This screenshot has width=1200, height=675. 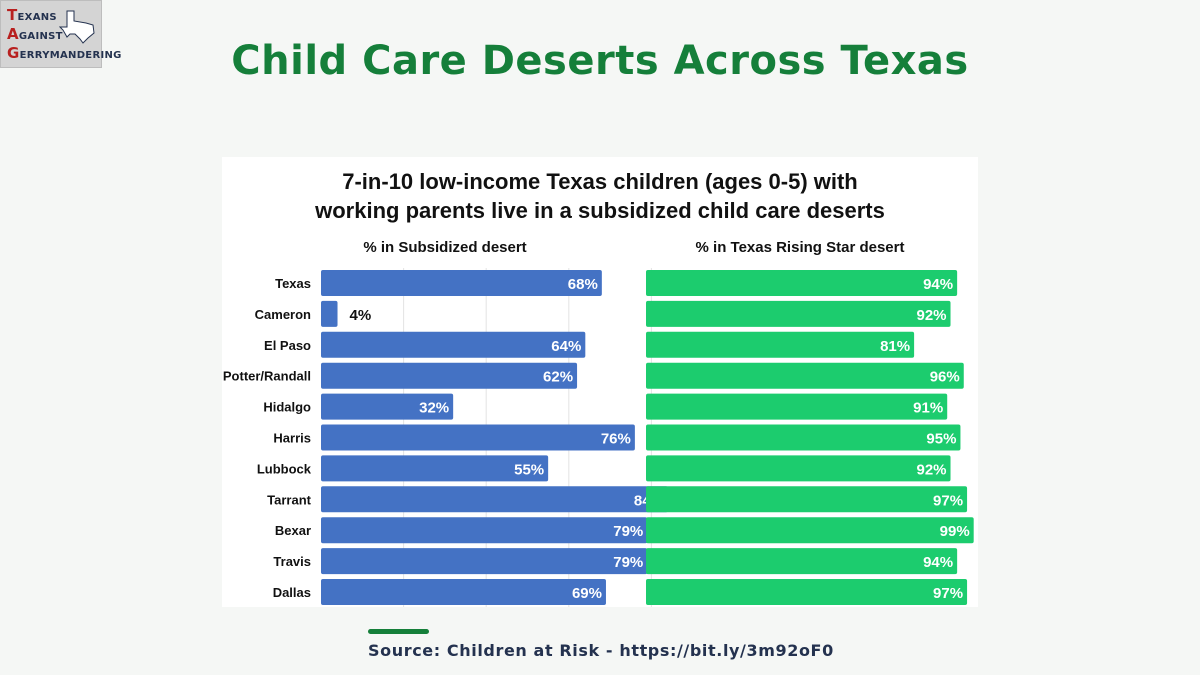 What do you see at coordinates (287, 407) in the screenshot?
I see `category-label: Hidalgo` at bounding box center [287, 407].